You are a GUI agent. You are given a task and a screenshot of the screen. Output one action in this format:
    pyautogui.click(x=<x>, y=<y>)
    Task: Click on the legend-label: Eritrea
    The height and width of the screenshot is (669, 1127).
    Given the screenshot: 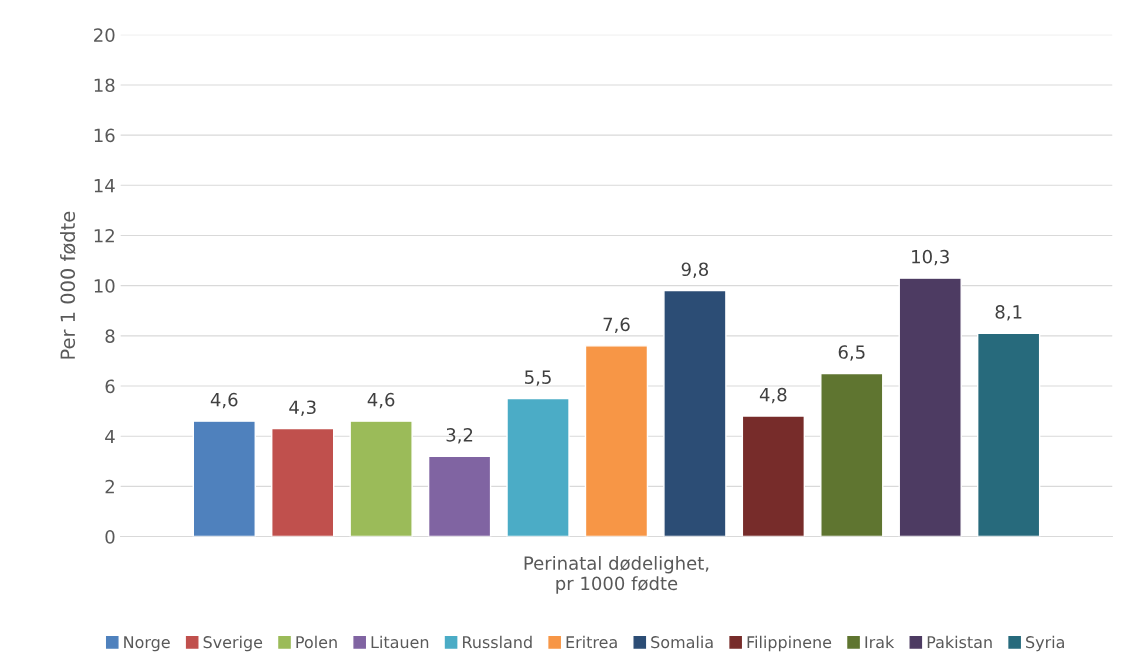 What is the action you would take?
    pyautogui.click(x=591, y=642)
    